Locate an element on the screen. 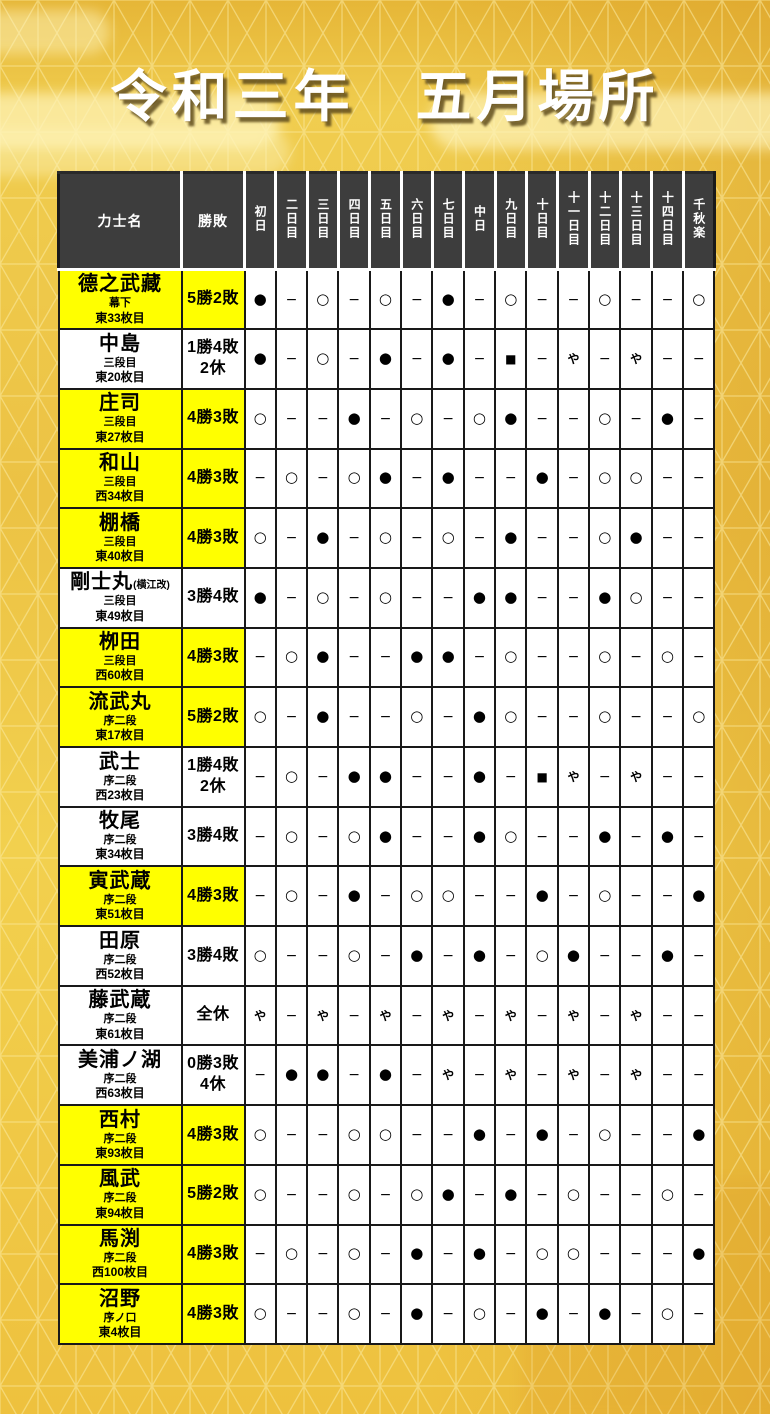 Image resolution: width=770 pixels, height=1414 pixels. header-day-label: 七日目 is located at coordinates (448, 218).